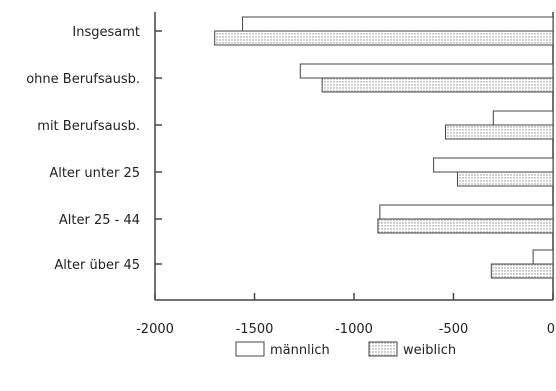  Describe the element at coordinates (345, 315) in the screenshot. I see `x-ticks-group: -2000 -1500 -1000 -500 0` at that location.